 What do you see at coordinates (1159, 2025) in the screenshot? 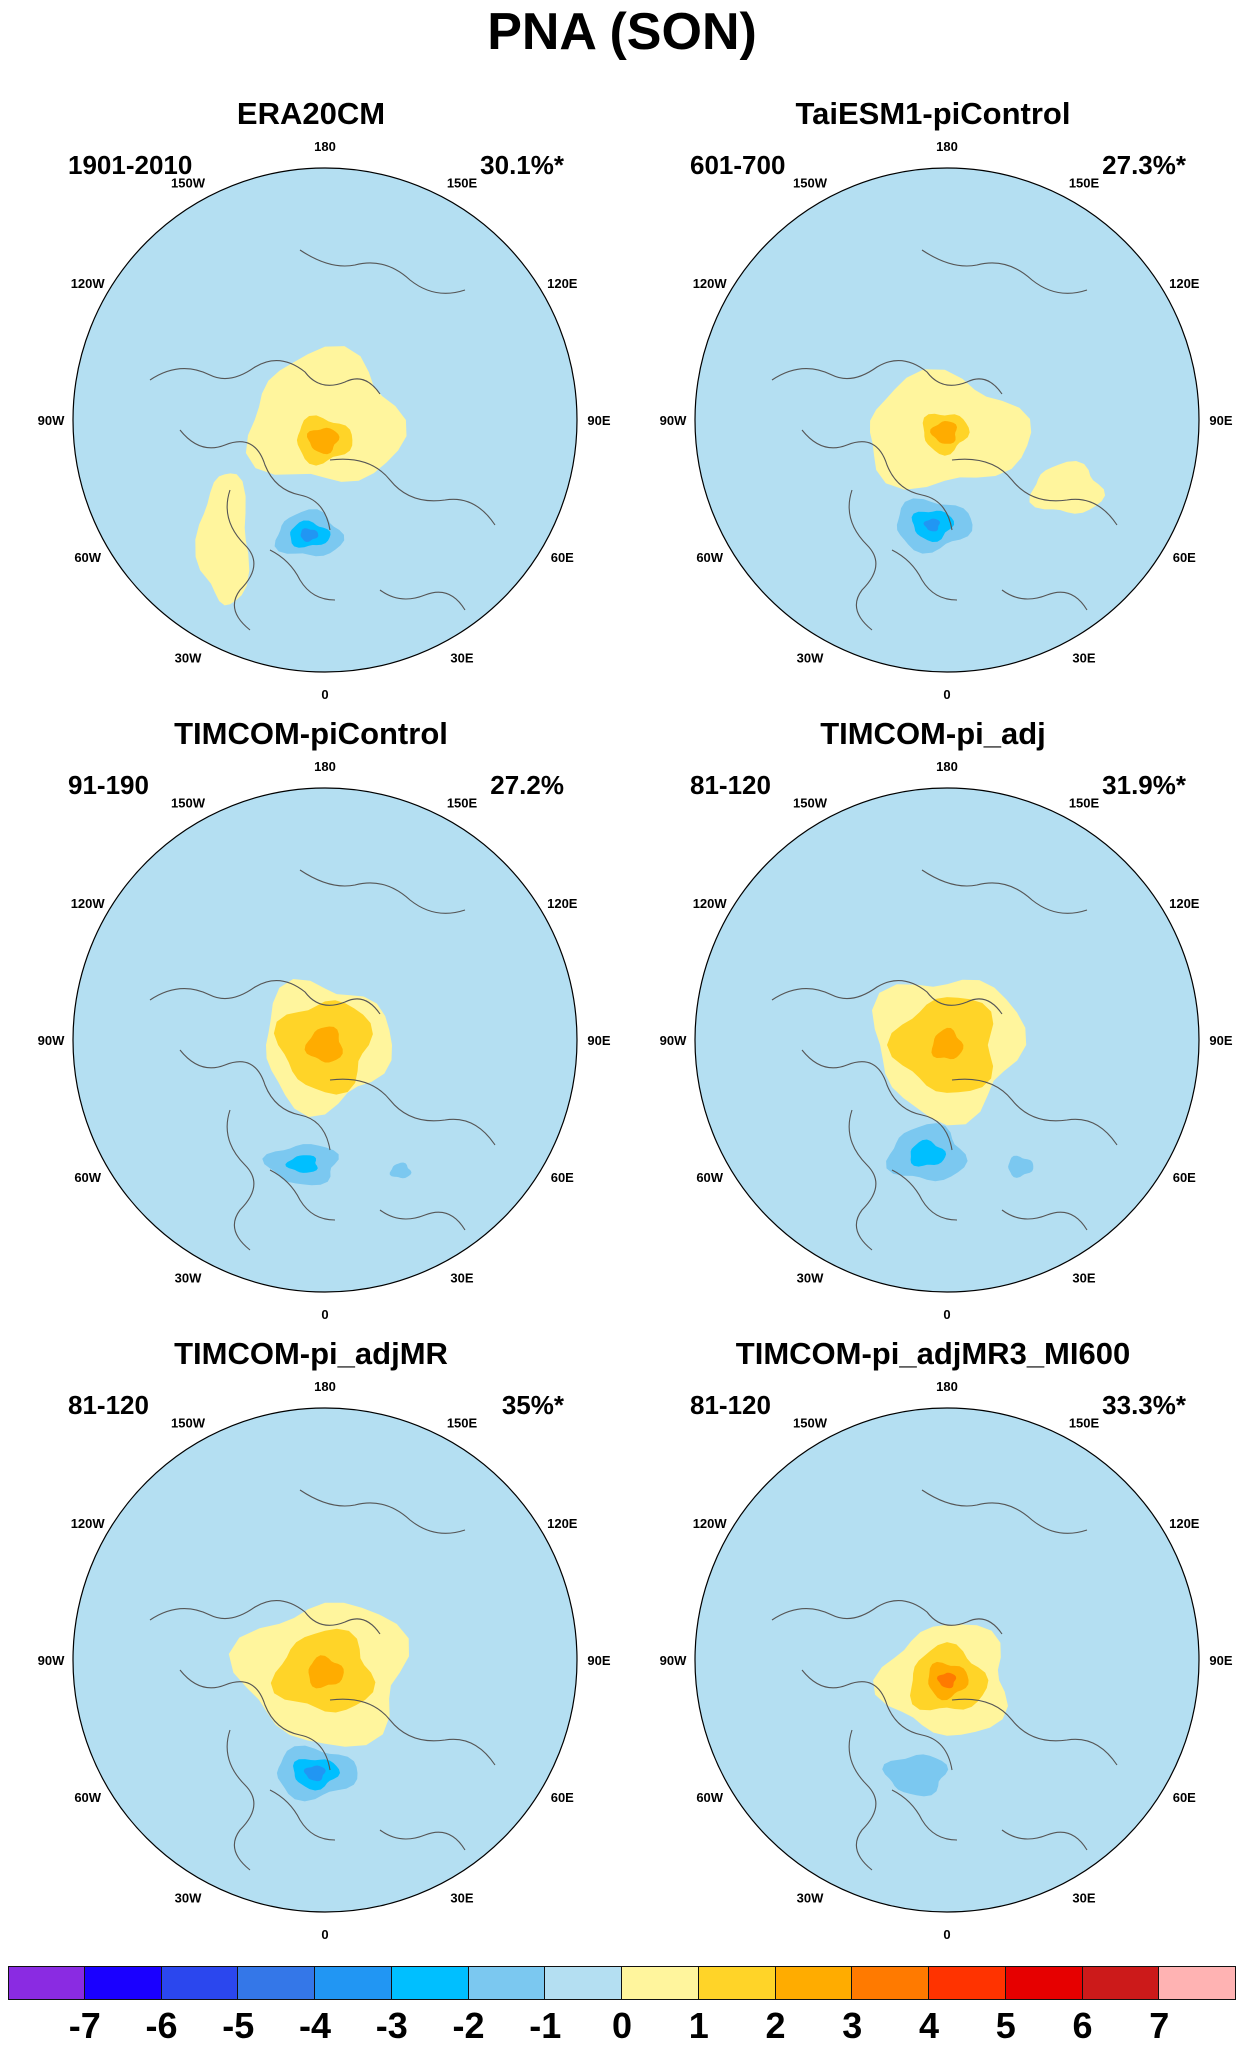
I see `colorbar-label: 7` at bounding box center [1159, 2025].